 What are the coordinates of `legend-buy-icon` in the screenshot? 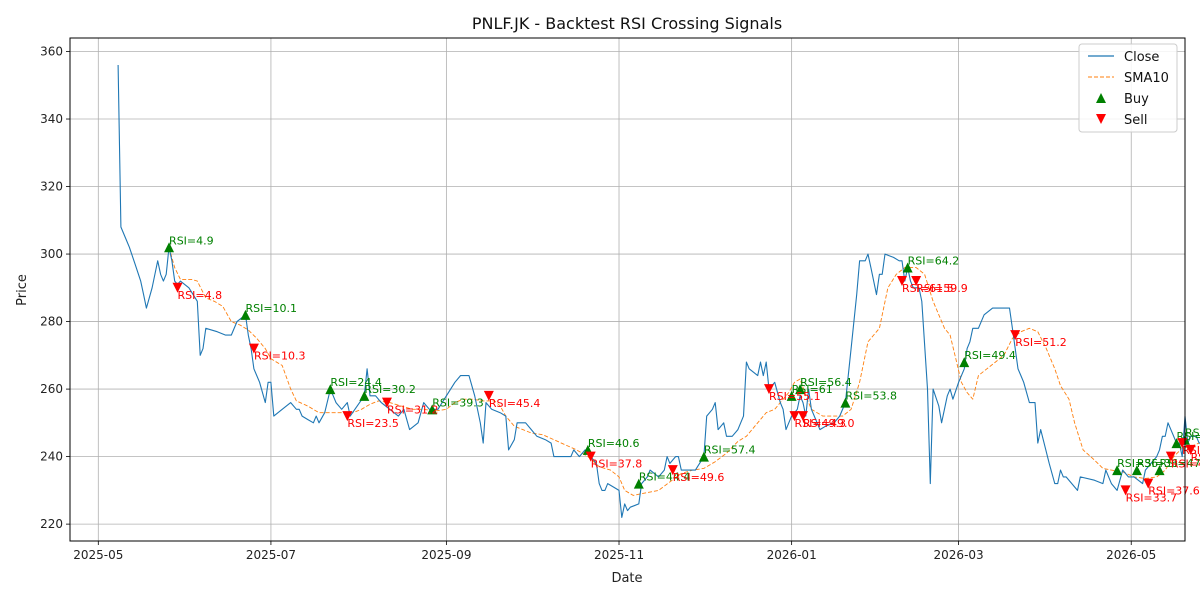 It's located at (1101, 98).